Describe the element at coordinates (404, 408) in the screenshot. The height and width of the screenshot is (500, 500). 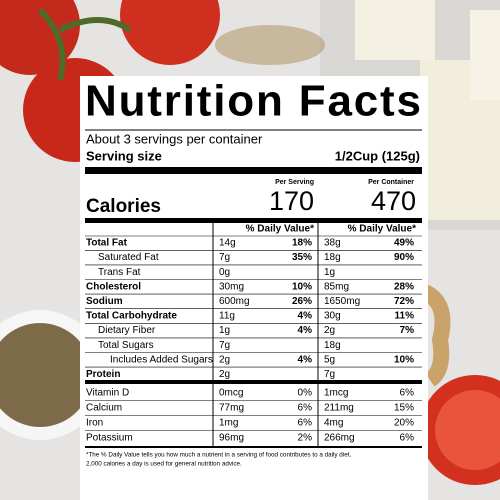
I see `container-dv: 15%` at that location.